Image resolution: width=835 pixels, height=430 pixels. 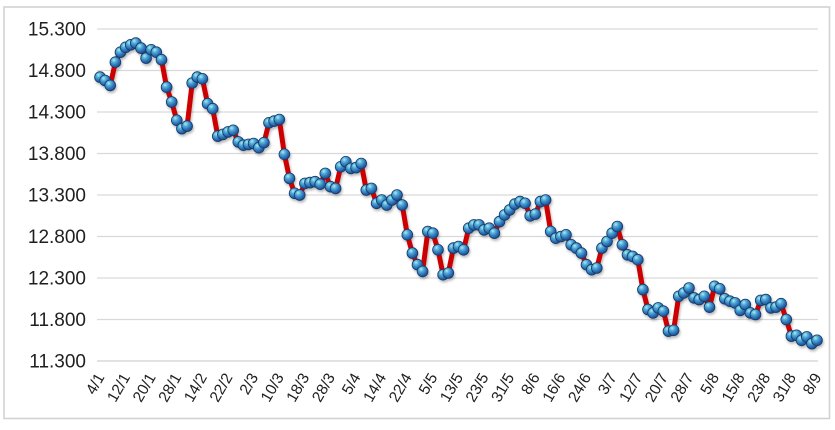 What do you see at coordinates (57, 362) in the screenshot?
I see `y-axis-tick-label: 11.300` at bounding box center [57, 362].